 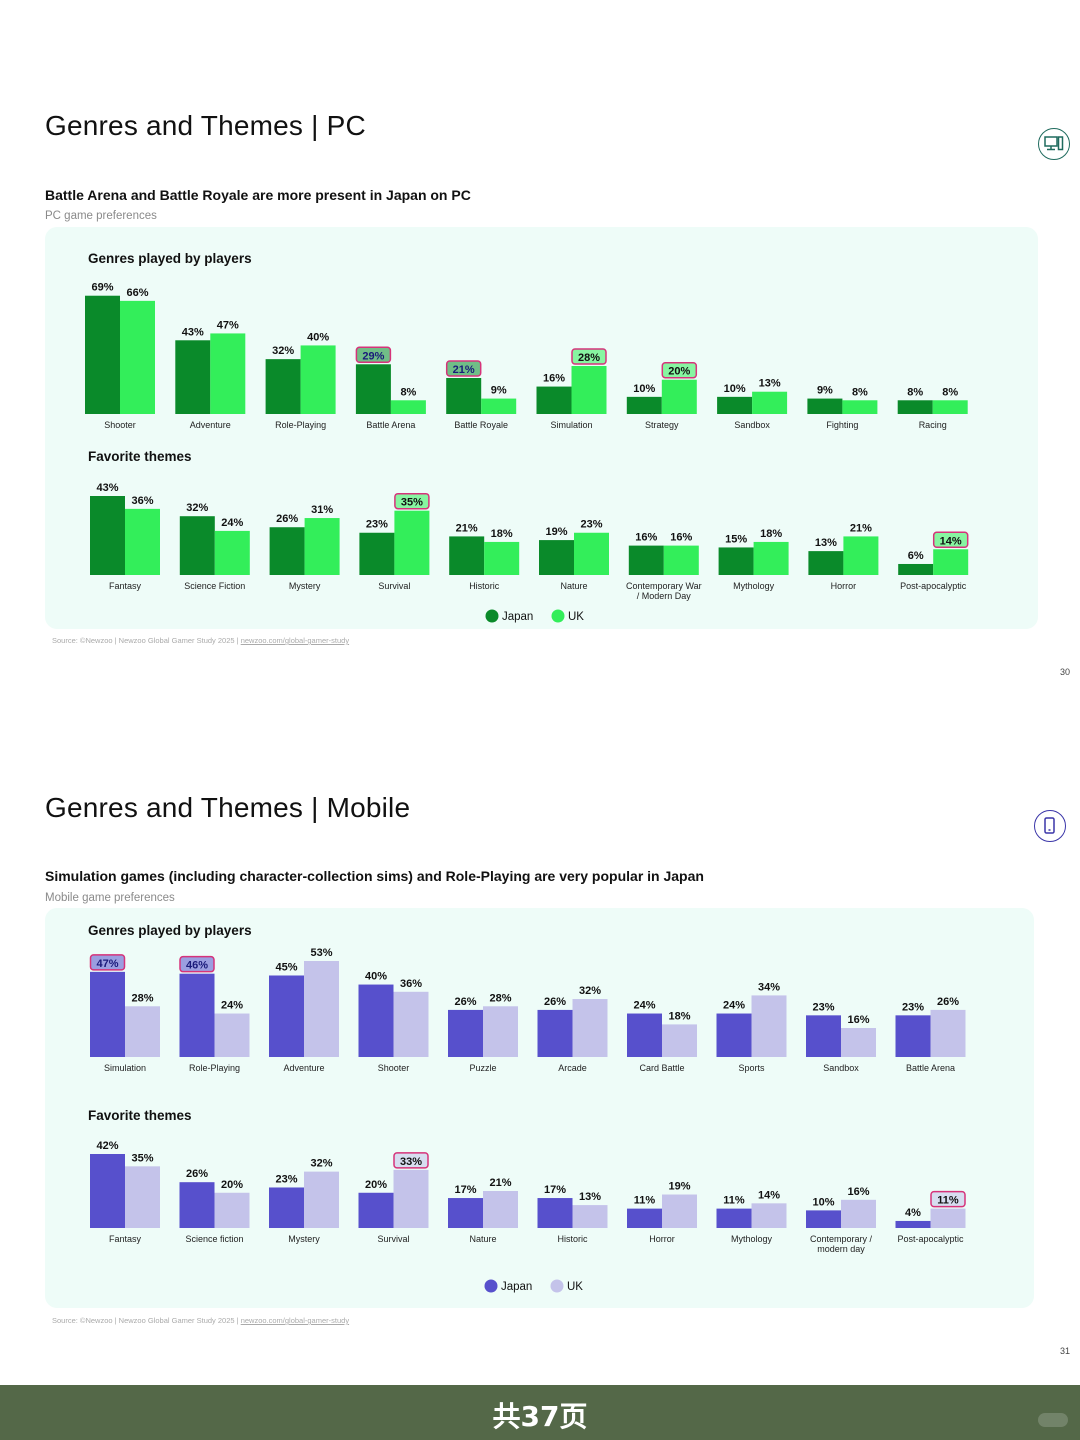 I want to click on data-label-highlighted: 28%, so click(x=589, y=358).